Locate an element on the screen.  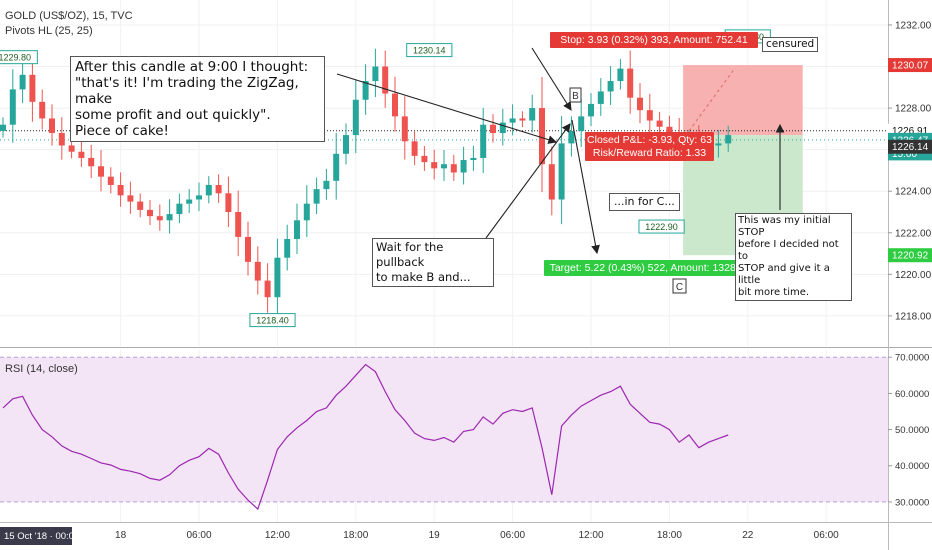
price-tick-label: 1218.00 is located at coordinates (913, 316).